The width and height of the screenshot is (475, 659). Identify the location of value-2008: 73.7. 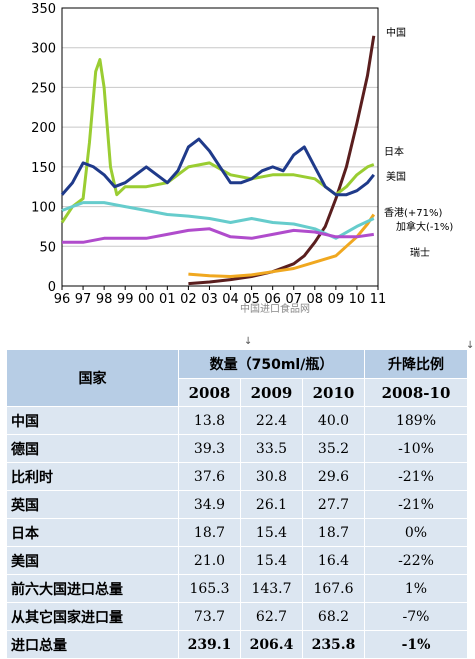
(209, 616).